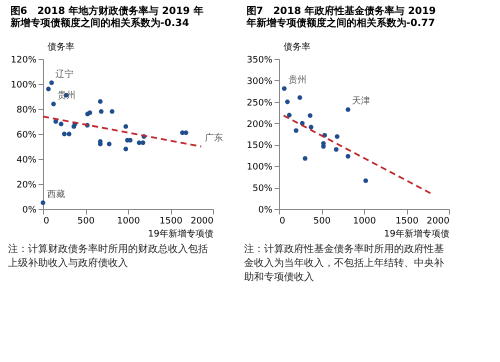 This screenshot has height=362, width=500. I want to click on y-tick-label: 60%, so click(26, 135).